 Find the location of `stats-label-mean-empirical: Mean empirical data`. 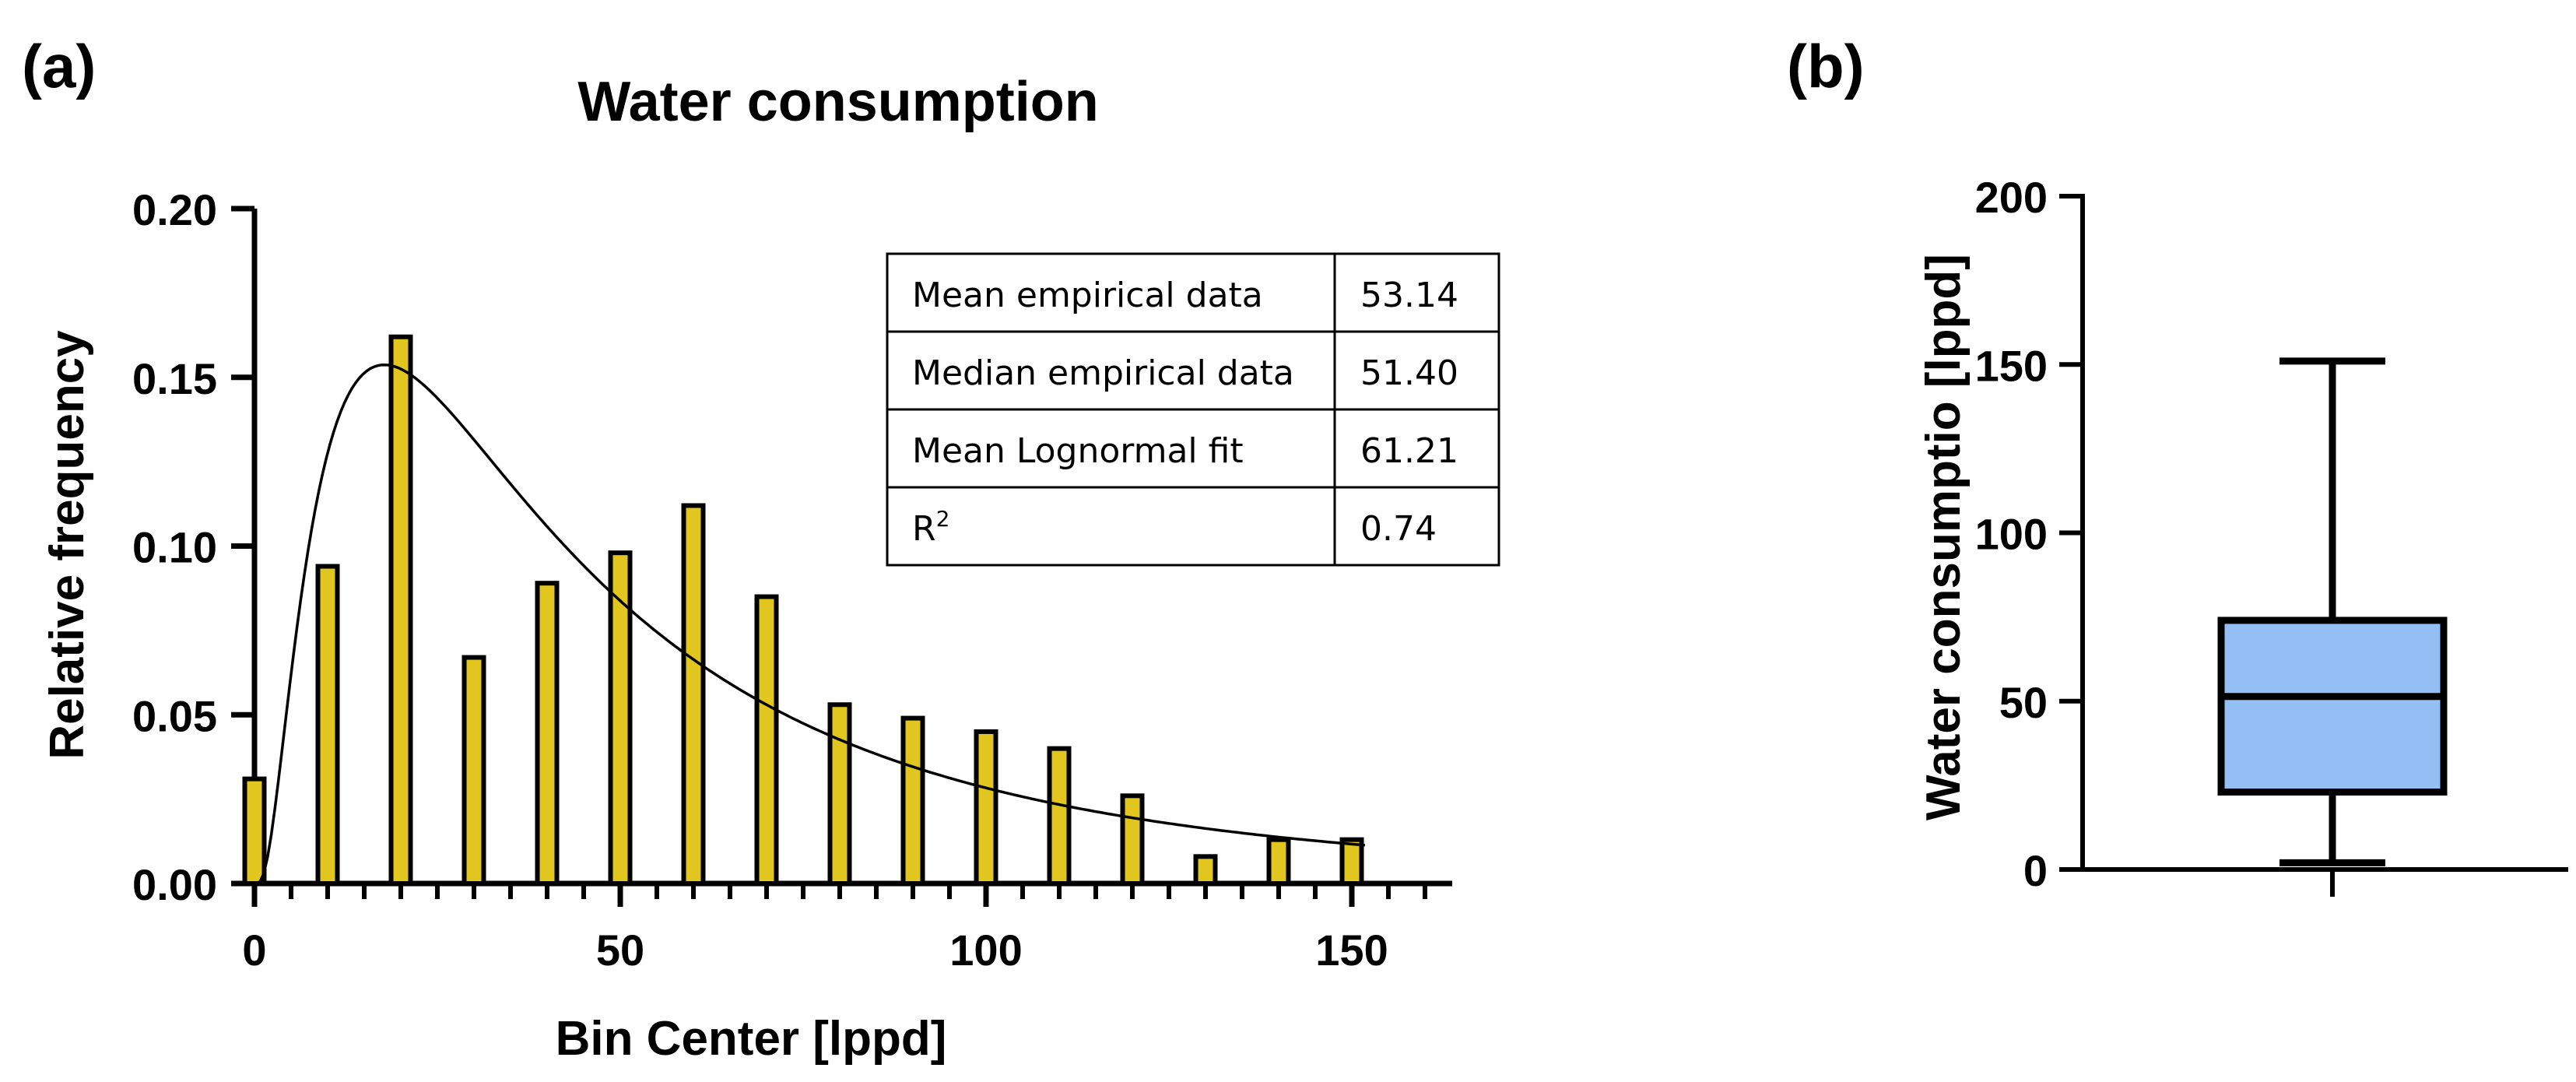

stats-label-mean-empirical: Mean empirical data is located at coordinates (1088, 295).